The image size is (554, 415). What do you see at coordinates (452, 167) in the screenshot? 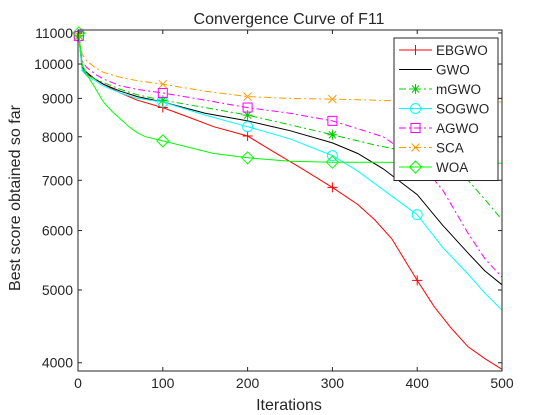
I see `legend-label-woa: WOA` at bounding box center [452, 167].